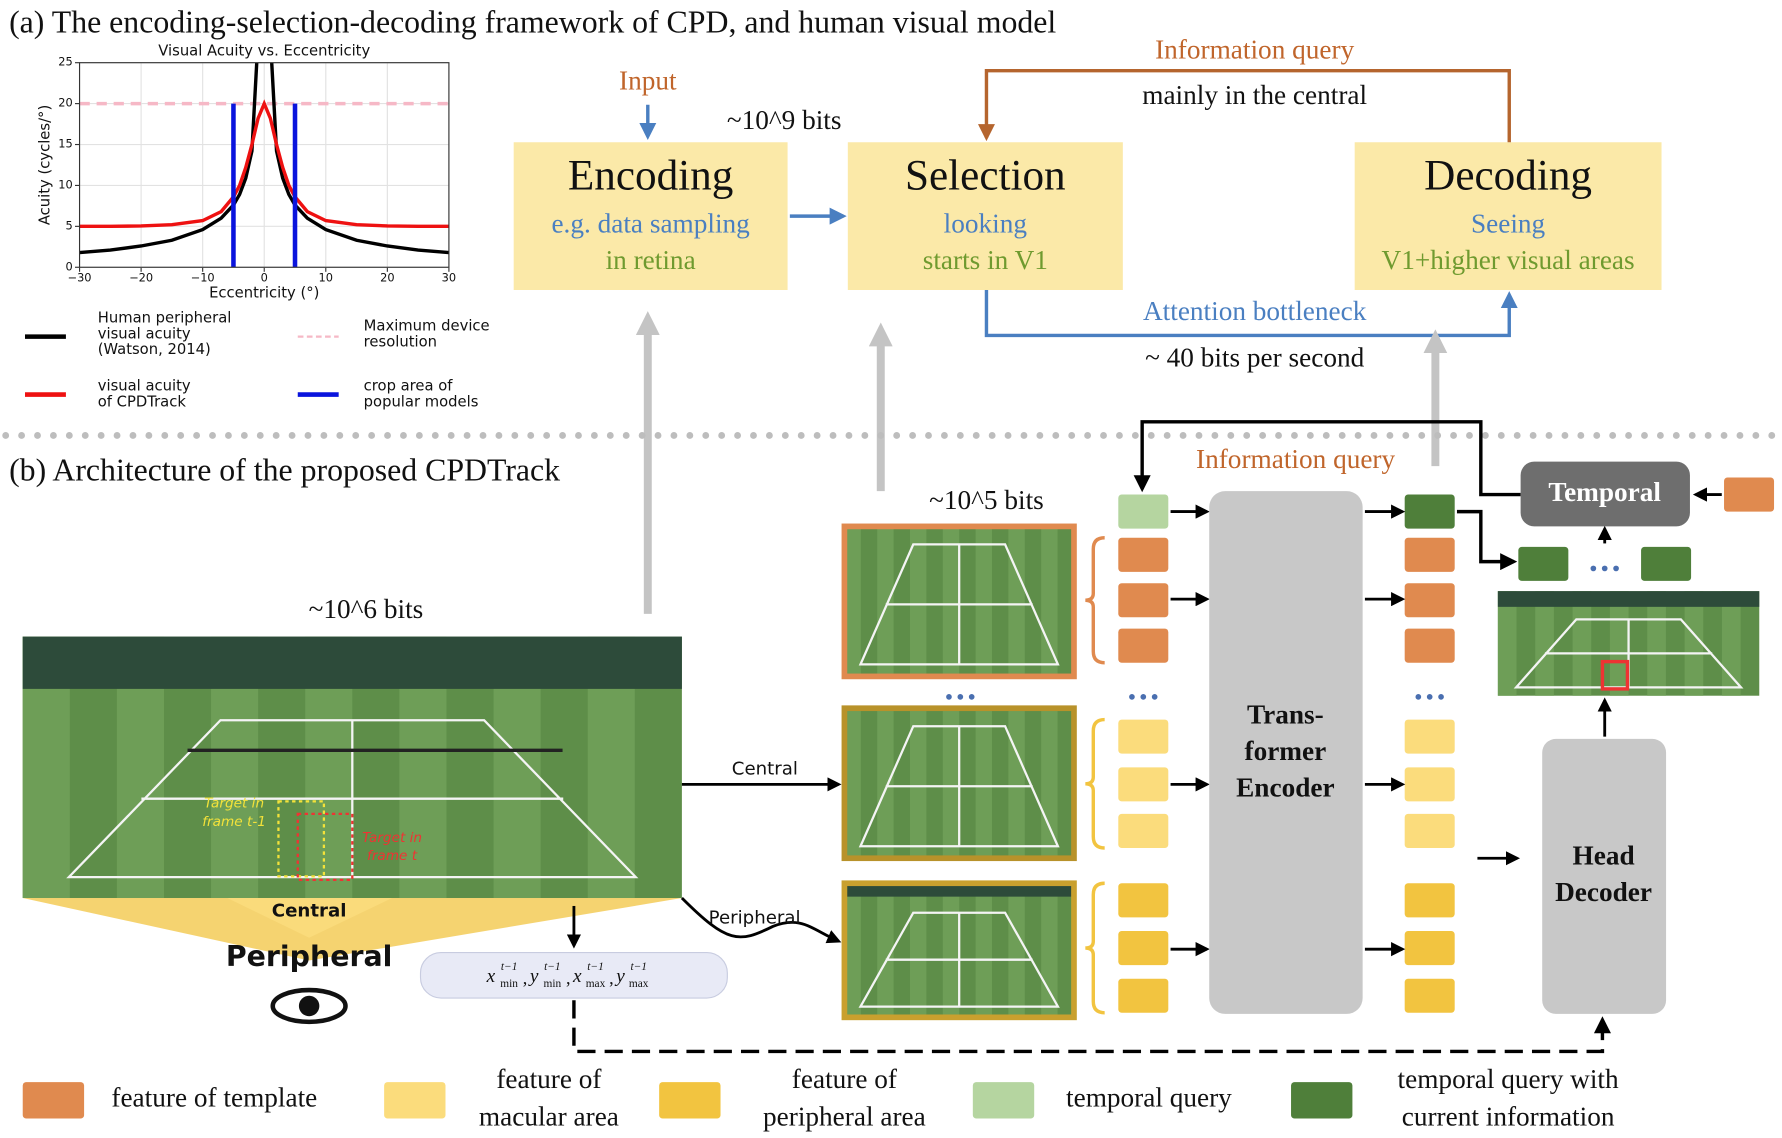 The width and height of the screenshot is (1782, 1138). Describe the element at coordinates (1286, 752) in the screenshot. I see `encoder-box` at that location.